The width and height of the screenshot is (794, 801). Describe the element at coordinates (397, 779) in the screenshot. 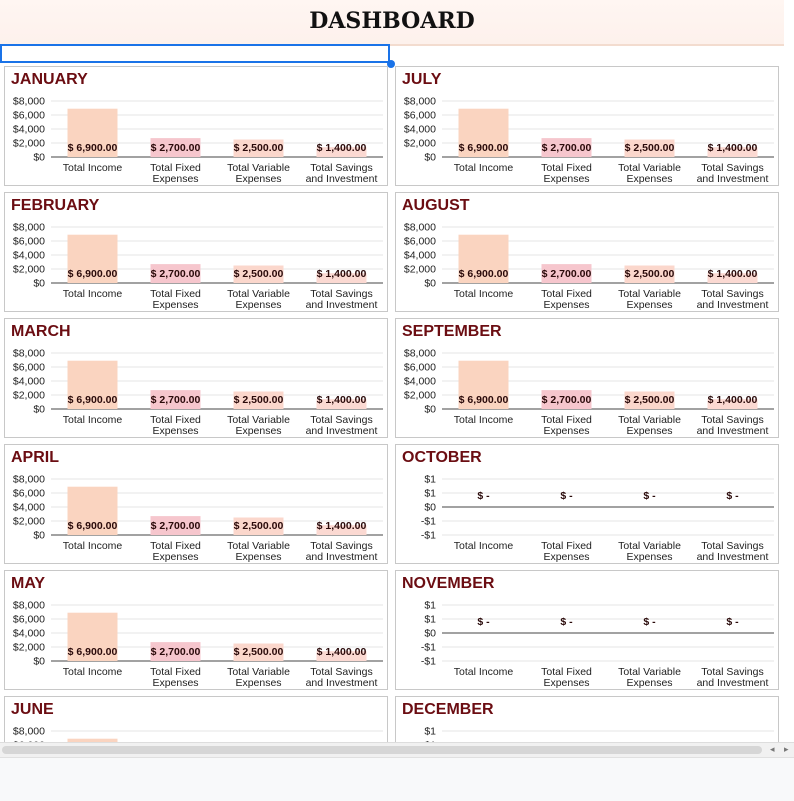

I see `sheet-footer` at that location.